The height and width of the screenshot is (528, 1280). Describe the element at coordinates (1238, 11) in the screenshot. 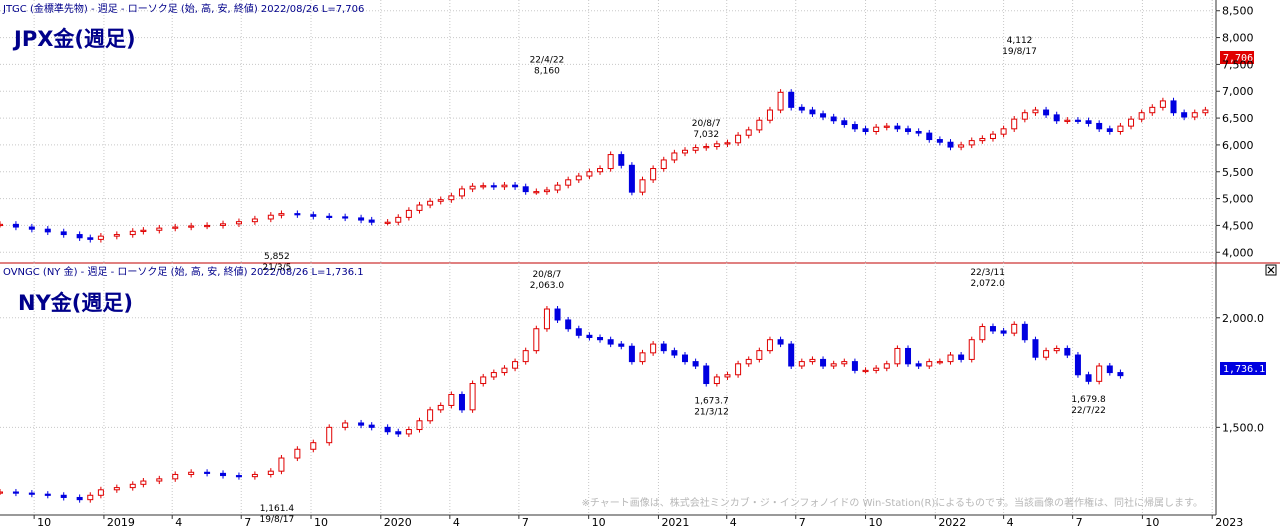

I see `top-y-tick-label: 8,500` at that location.